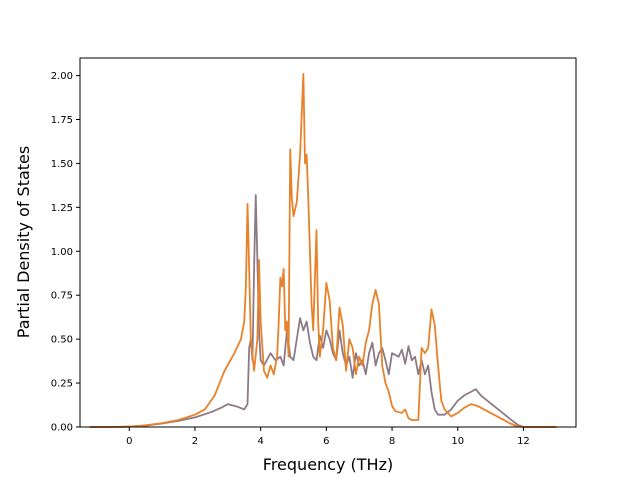 Image resolution: width=640 pixels, height=480 pixels. I want to click on y-tick-label: 0.25, so click(62, 384).